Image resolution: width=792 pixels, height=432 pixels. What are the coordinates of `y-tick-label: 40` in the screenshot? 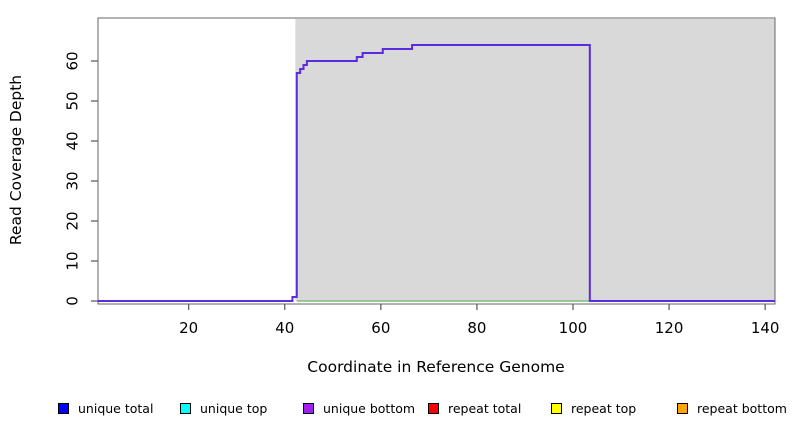 It's located at (72, 140).